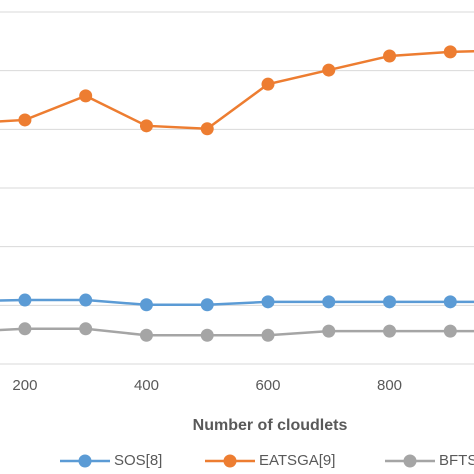  I want to click on x-tick-label: 600, so click(267, 385).